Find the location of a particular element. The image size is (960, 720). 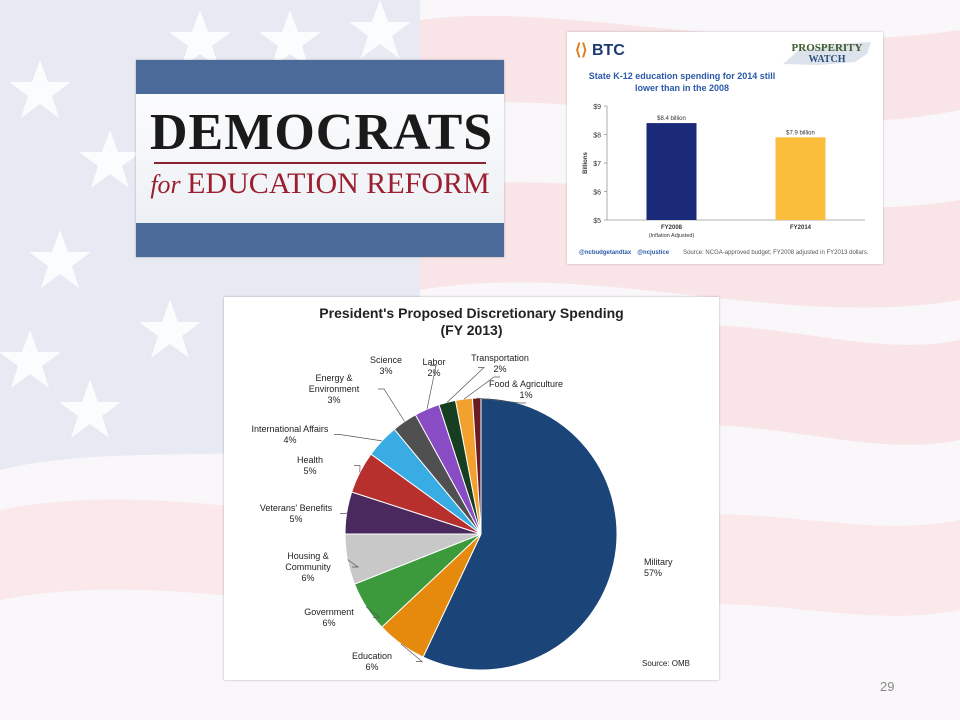

pie-label-labor: Labor is located at coordinates (433, 362).